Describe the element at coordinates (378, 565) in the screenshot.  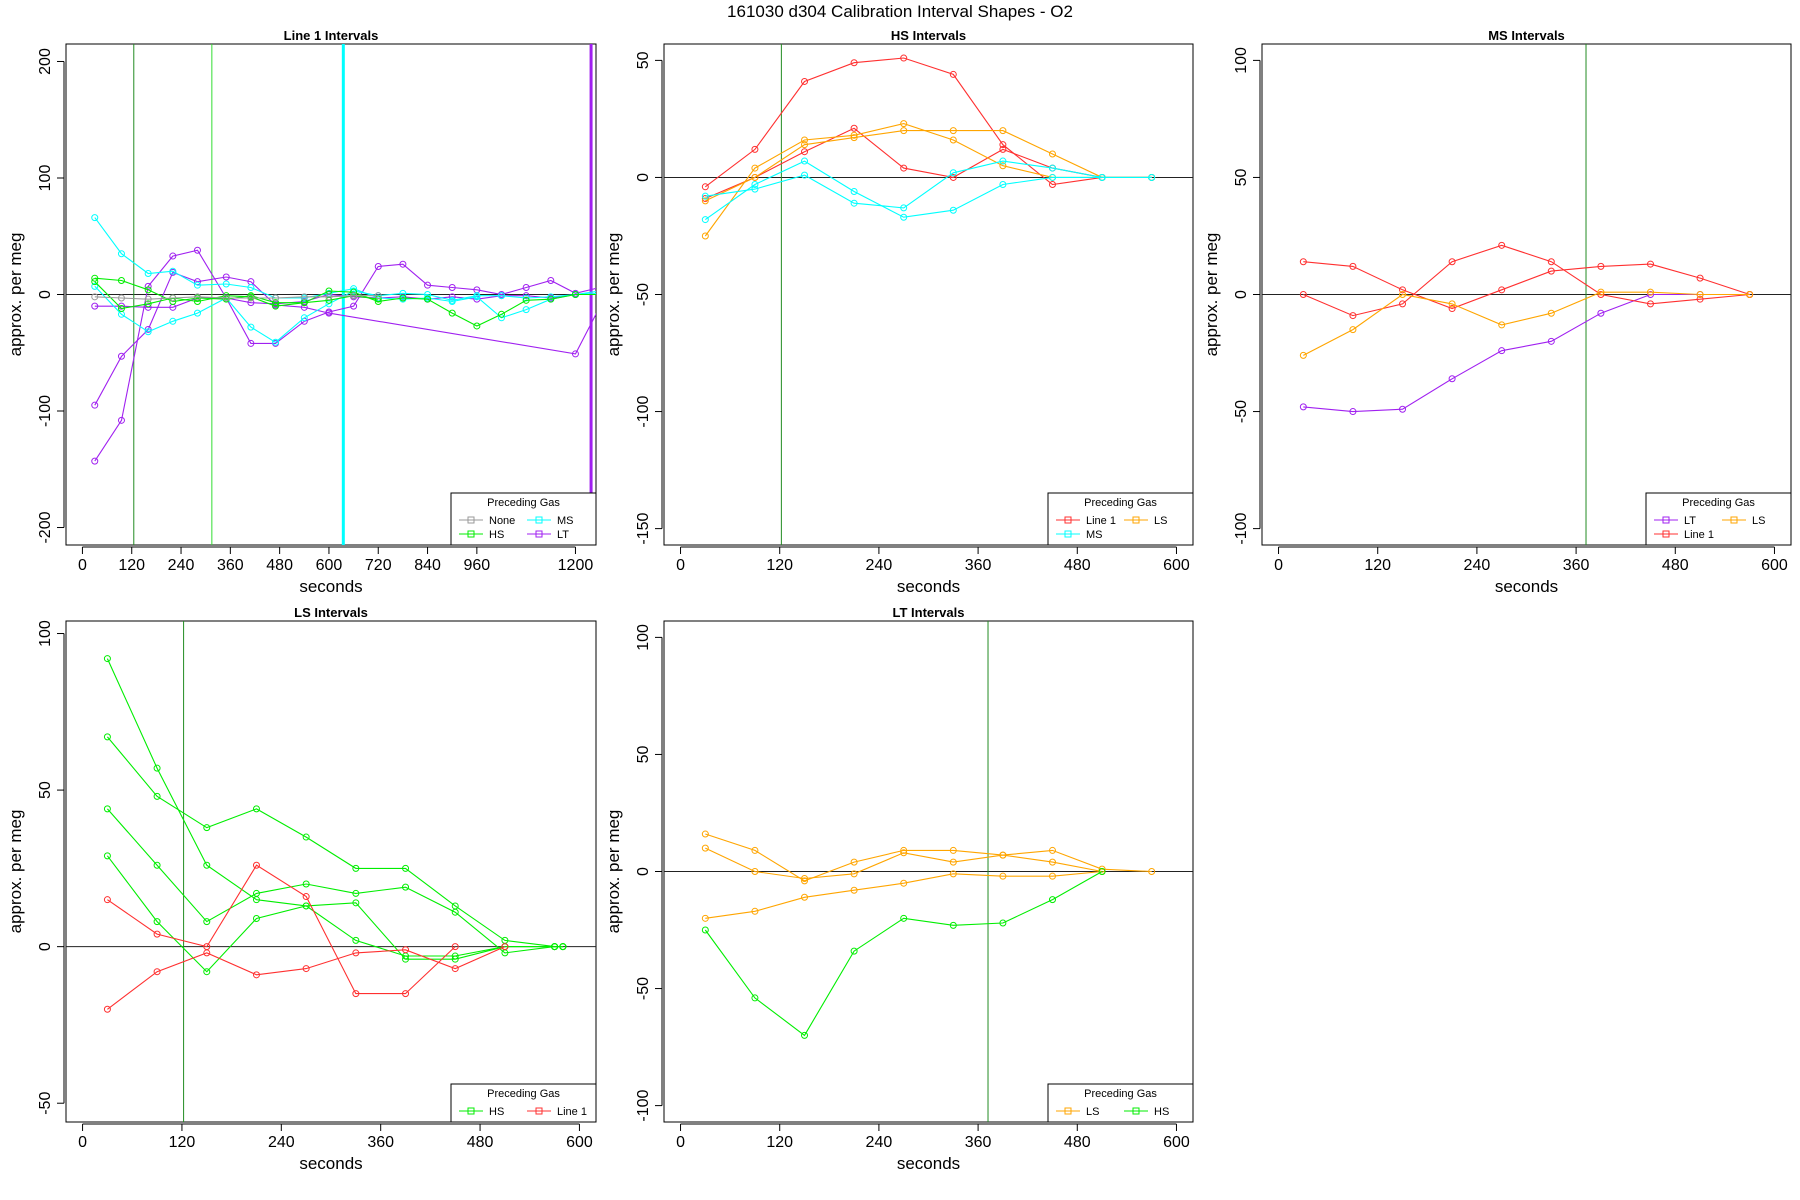
I see `x-tick-label: 720` at that location.